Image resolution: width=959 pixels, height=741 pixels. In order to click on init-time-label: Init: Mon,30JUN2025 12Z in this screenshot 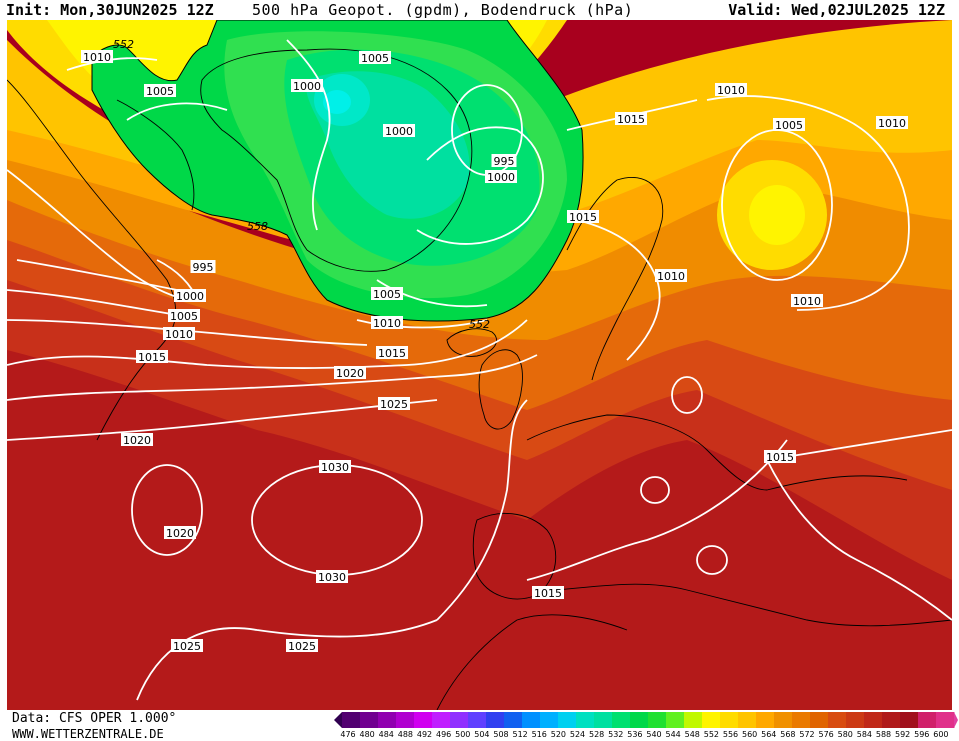, I will do `click(110, 10)`.